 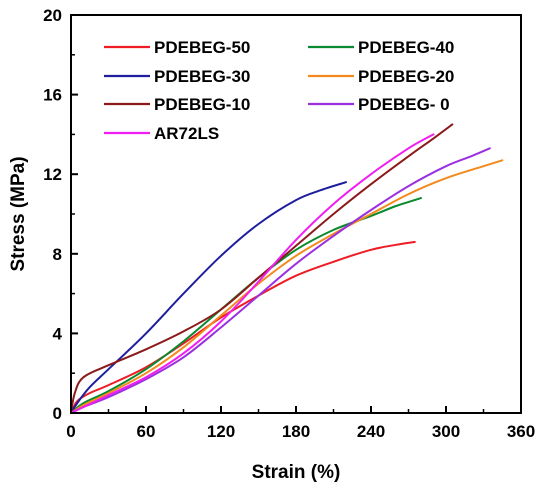 What do you see at coordinates (446, 431) in the screenshot?
I see `x-tick-label: 300` at bounding box center [446, 431].